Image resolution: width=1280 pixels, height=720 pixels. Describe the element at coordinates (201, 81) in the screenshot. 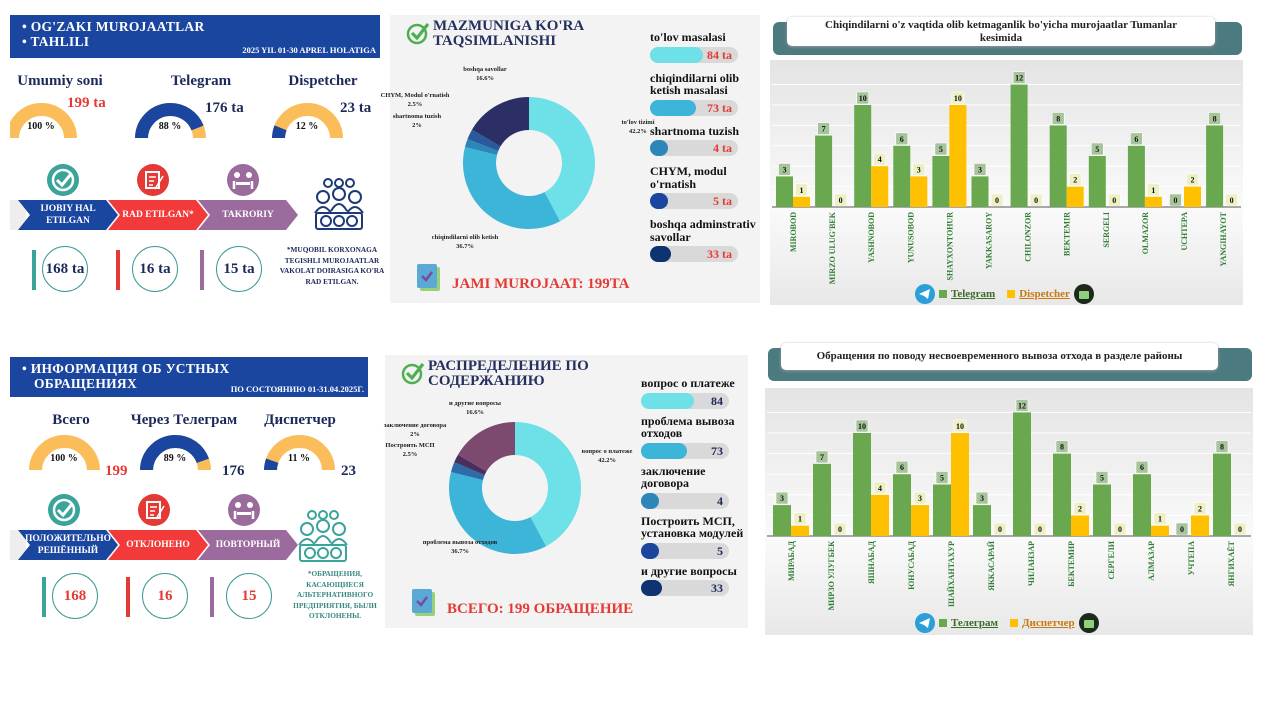

I see `gauge-label: Telegram` at that location.